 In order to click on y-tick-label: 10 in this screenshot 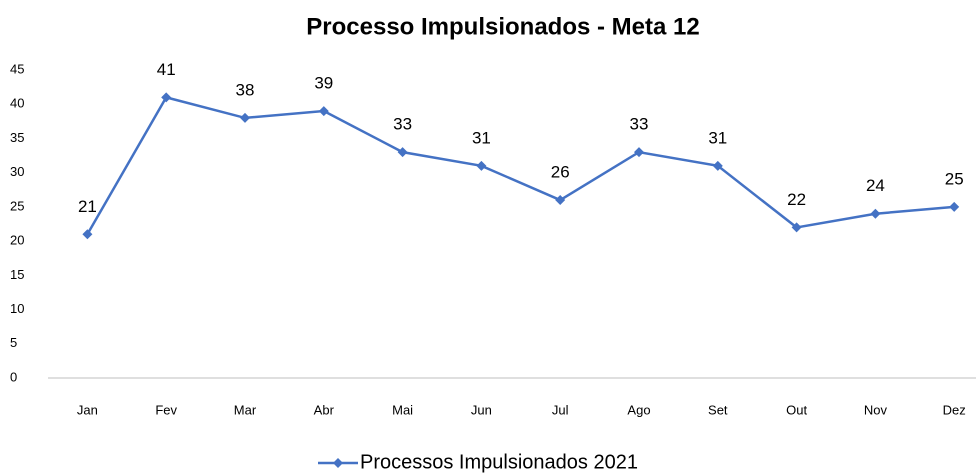, I will do `click(17, 308)`.